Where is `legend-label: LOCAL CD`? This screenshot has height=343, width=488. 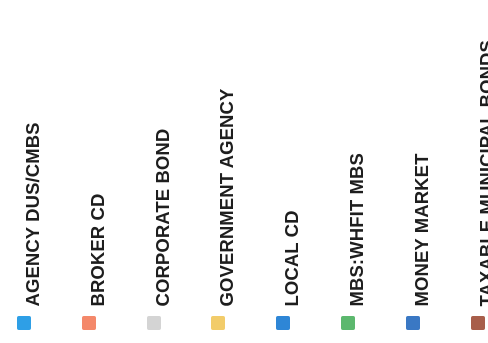 legend-label: LOCAL CD is located at coordinates (291, 257).